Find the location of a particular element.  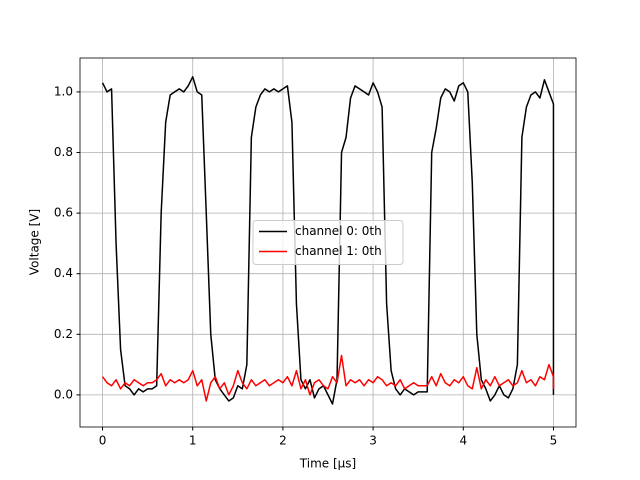

x-tick-label: 2 is located at coordinates (283, 441).